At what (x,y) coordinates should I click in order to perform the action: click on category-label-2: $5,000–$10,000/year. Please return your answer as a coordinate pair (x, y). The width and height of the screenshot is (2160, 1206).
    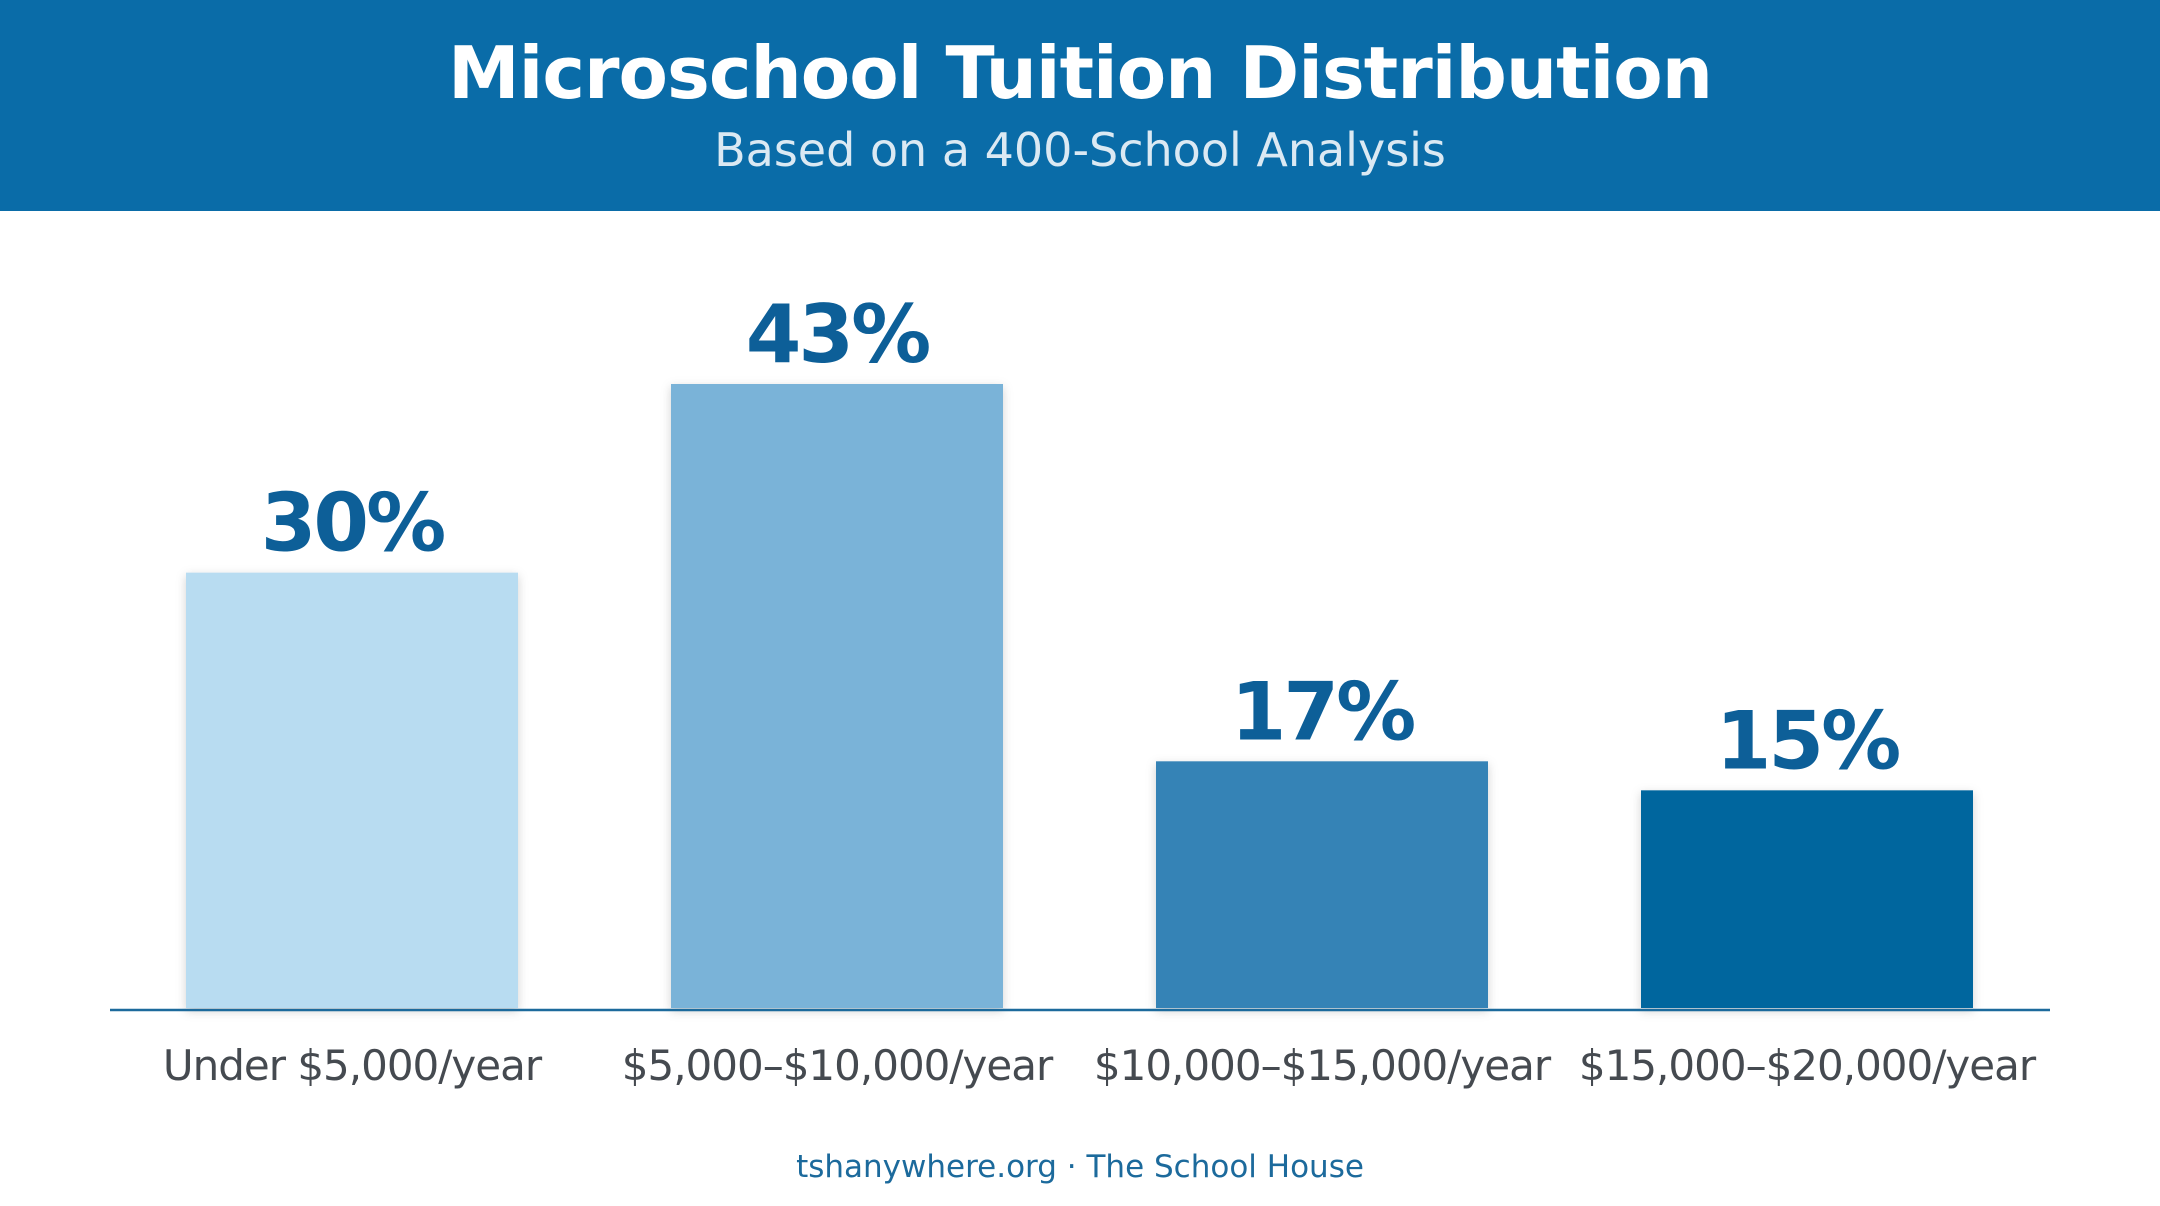
    Looking at the image, I should click on (838, 1065).